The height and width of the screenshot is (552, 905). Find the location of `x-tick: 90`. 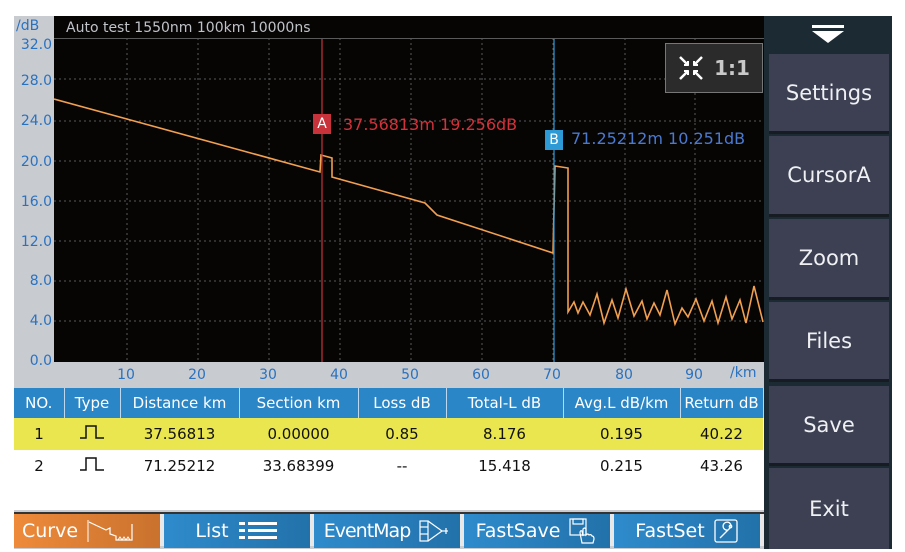

x-tick: 90 is located at coordinates (694, 375).